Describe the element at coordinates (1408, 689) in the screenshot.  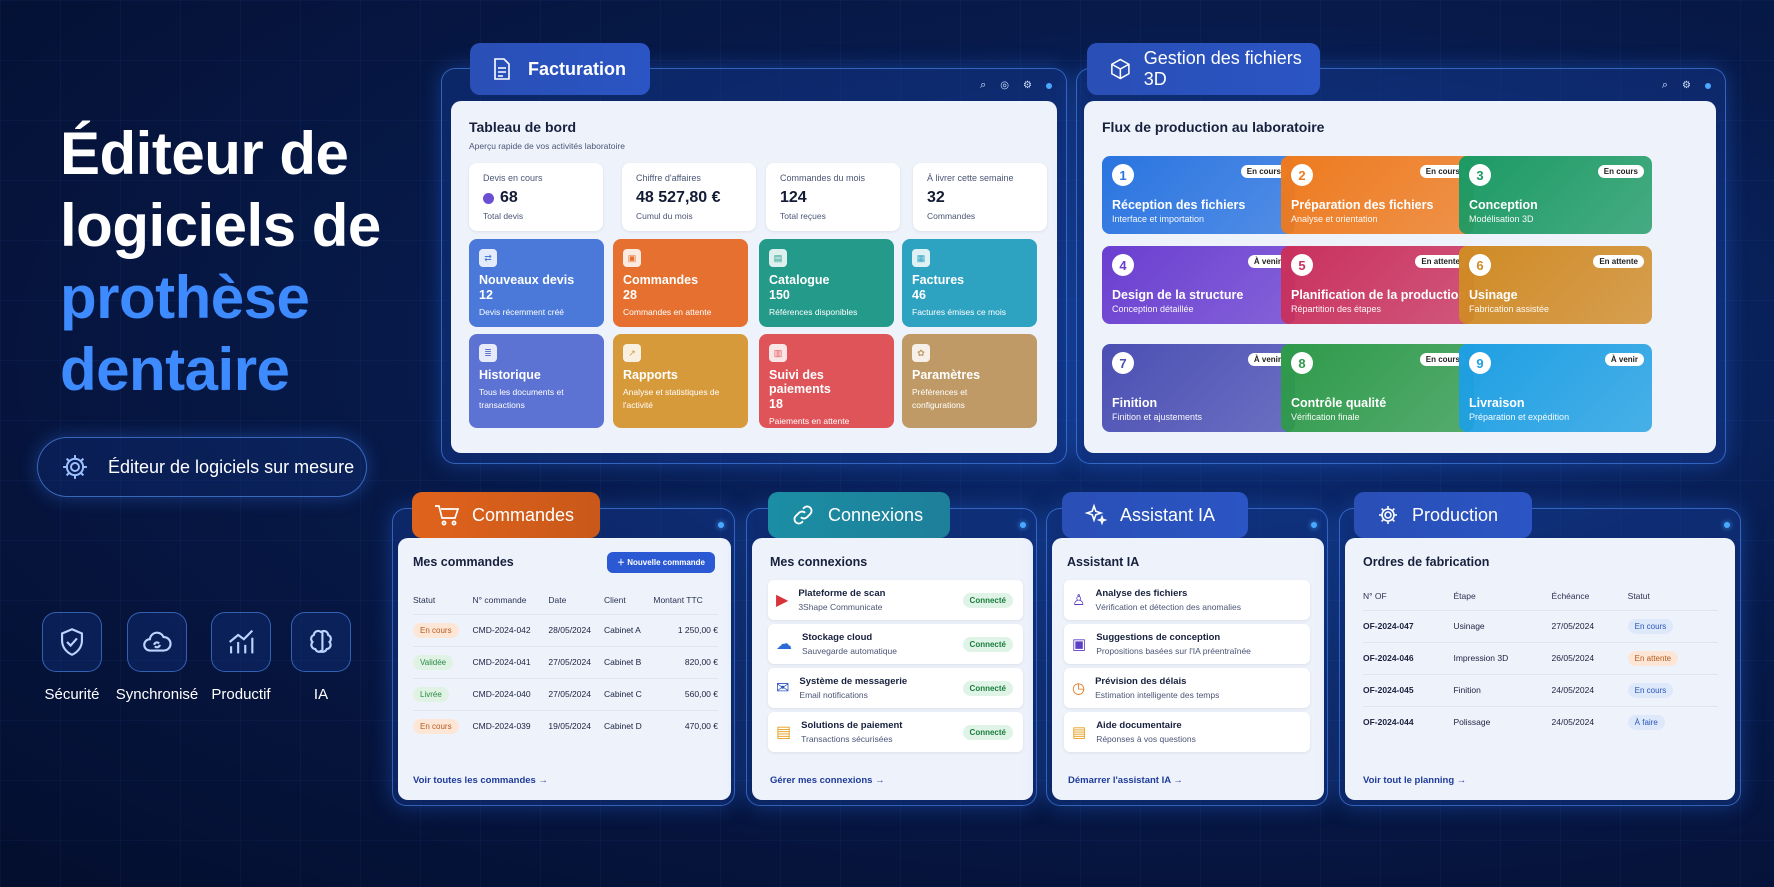
I see `of-number: OF-2024-045` at that location.